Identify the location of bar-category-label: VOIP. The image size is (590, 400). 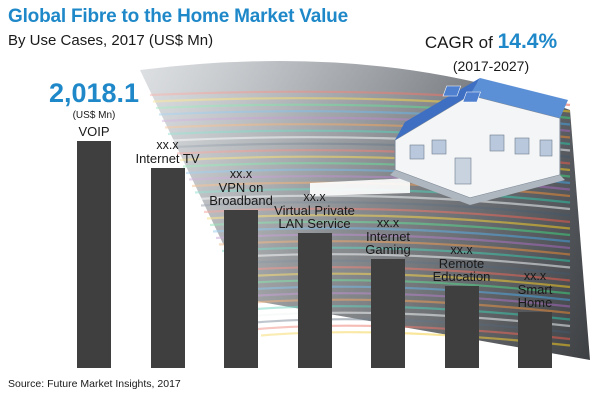
(94, 131).